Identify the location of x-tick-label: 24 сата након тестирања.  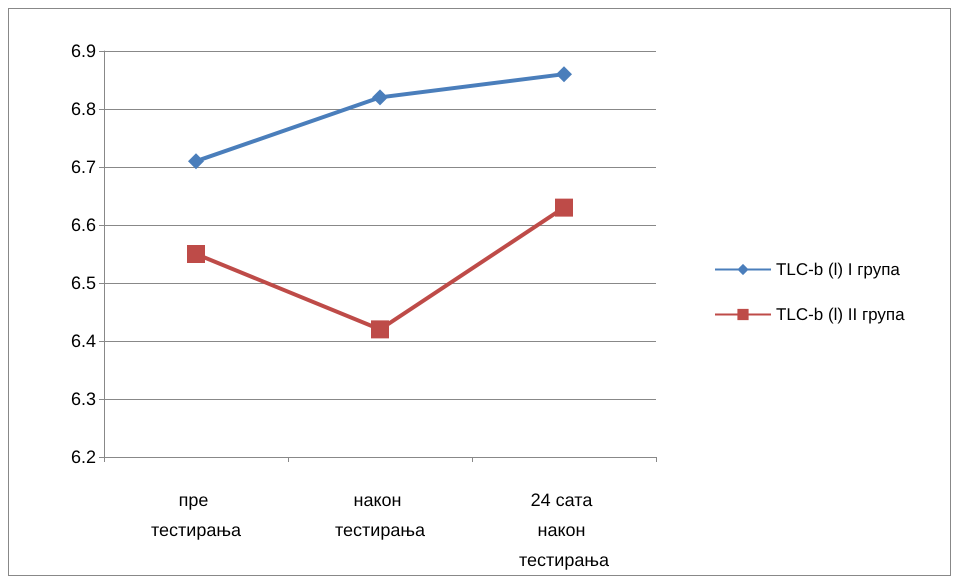
(564, 530).